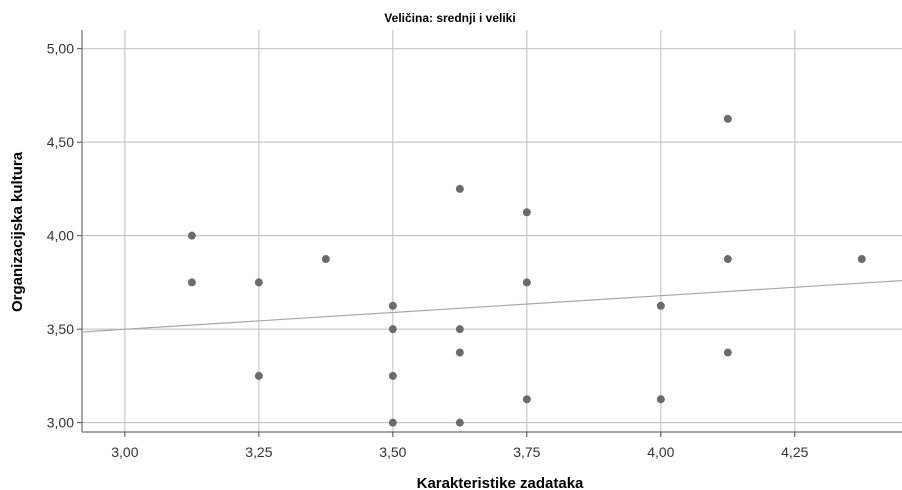 The image size is (902, 490). What do you see at coordinates (60, 49) in the screenshot?
I see `y-tick-label: 5,00` at bounding box center [60, 49].